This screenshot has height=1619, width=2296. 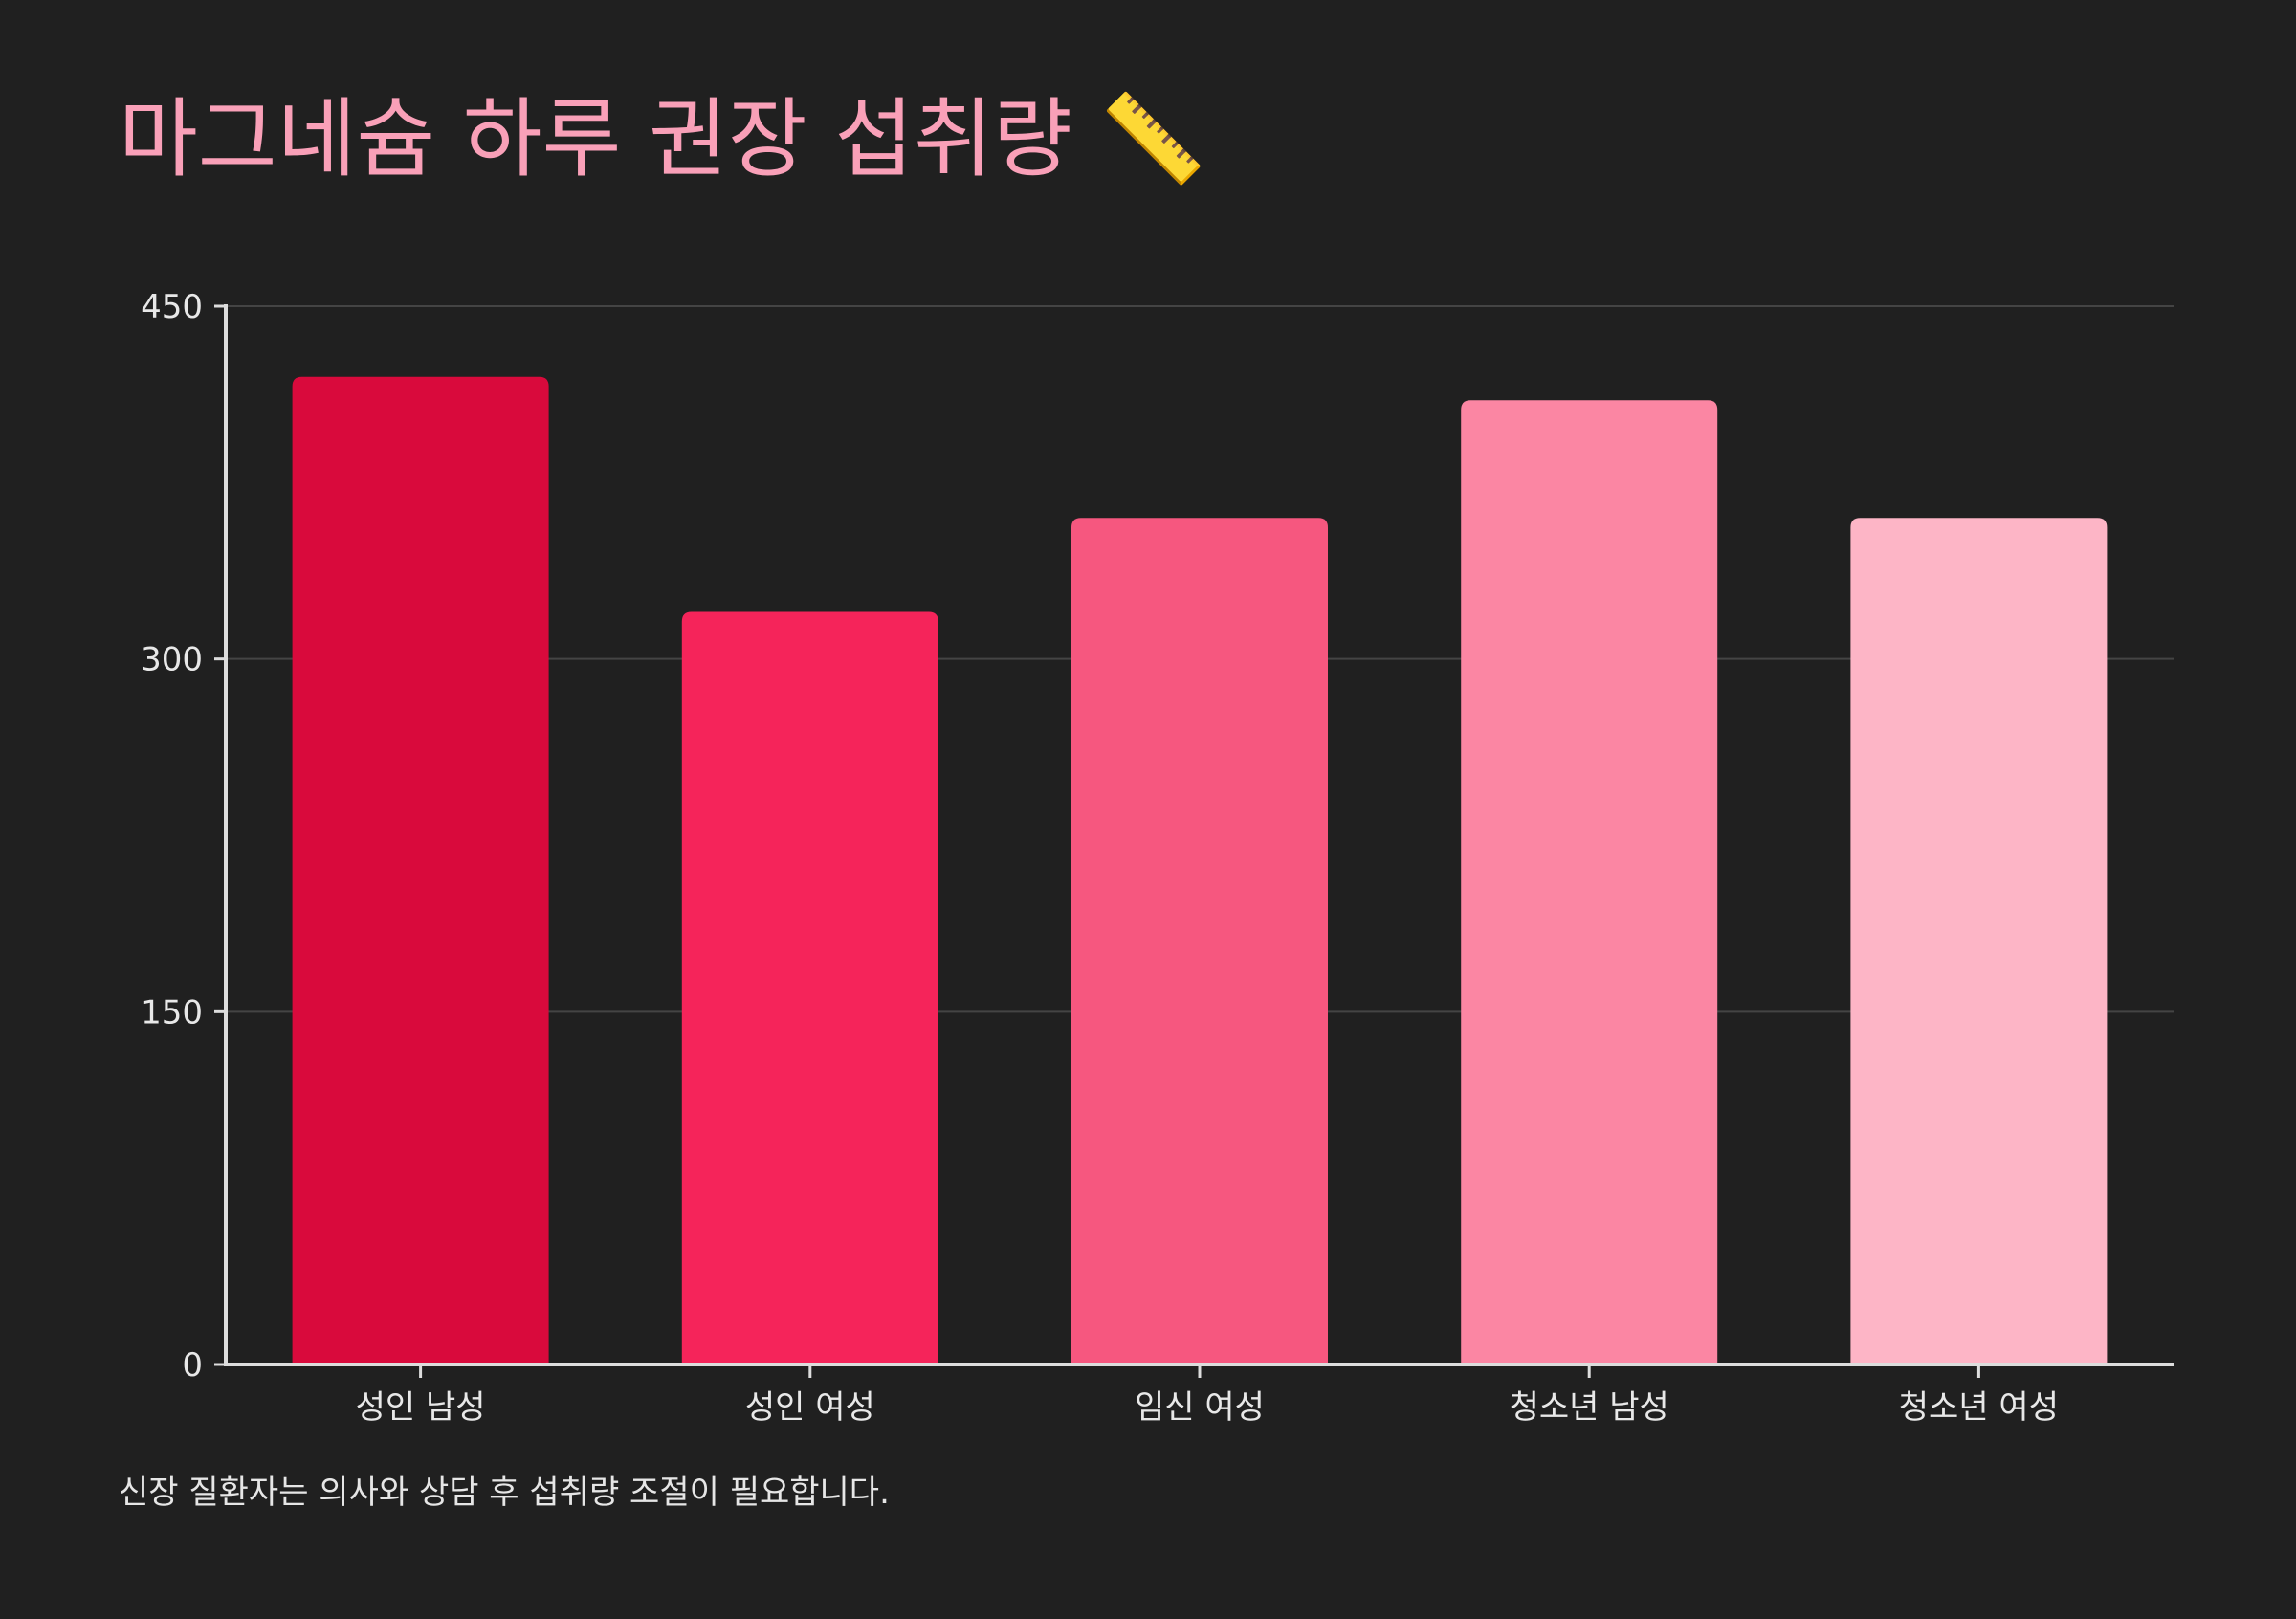 I want to click on x-tick-label: 성인 여성, so click(x=810, y=1407).